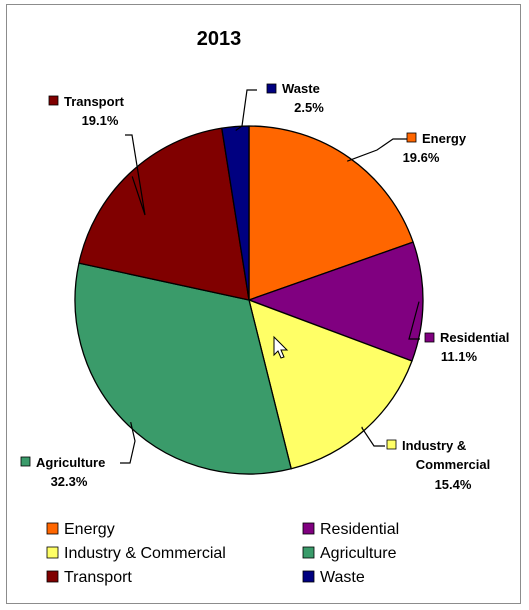 The width and height of the screenshot is (529, 610). I want to click on legend-label-agriculture: Agriculture, so click(358, 553).